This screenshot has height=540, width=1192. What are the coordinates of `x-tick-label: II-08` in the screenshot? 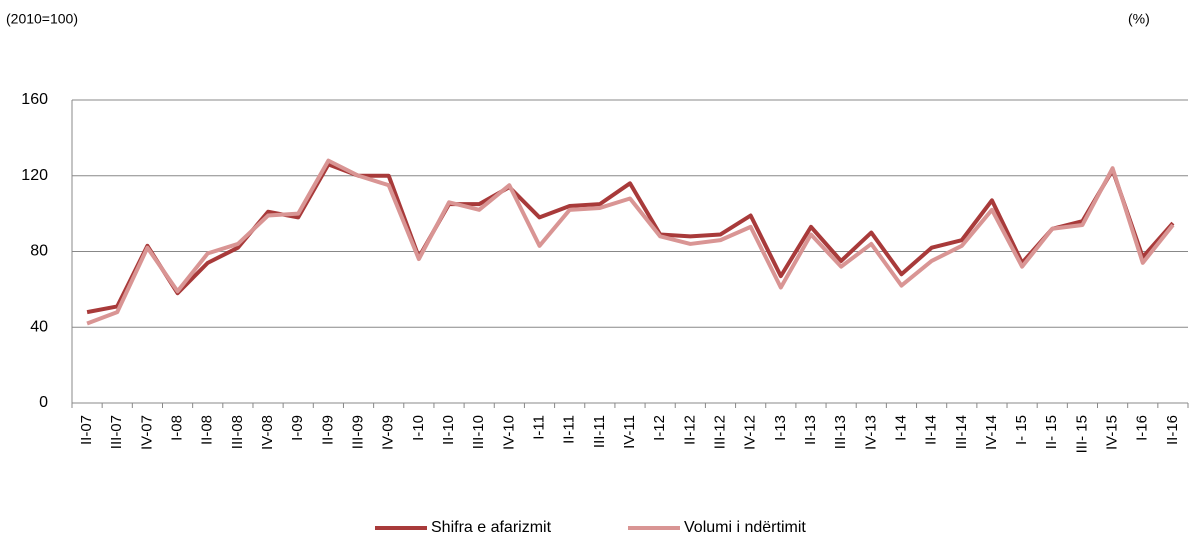 It's located at (207, 430).